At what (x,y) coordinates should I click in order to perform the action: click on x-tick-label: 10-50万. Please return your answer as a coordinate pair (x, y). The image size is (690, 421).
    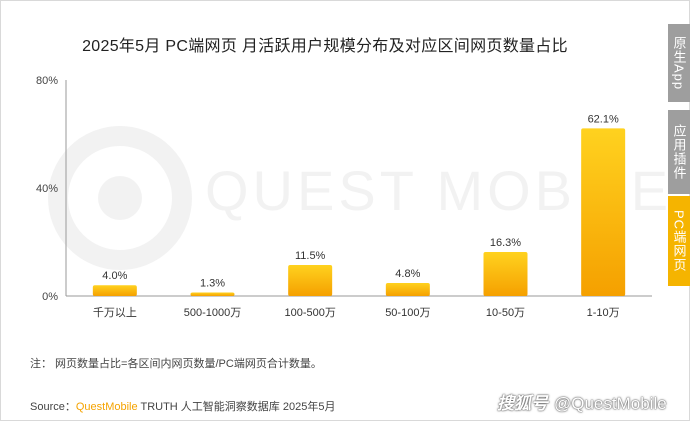
    Looking at the image, I should click on (505, 313).